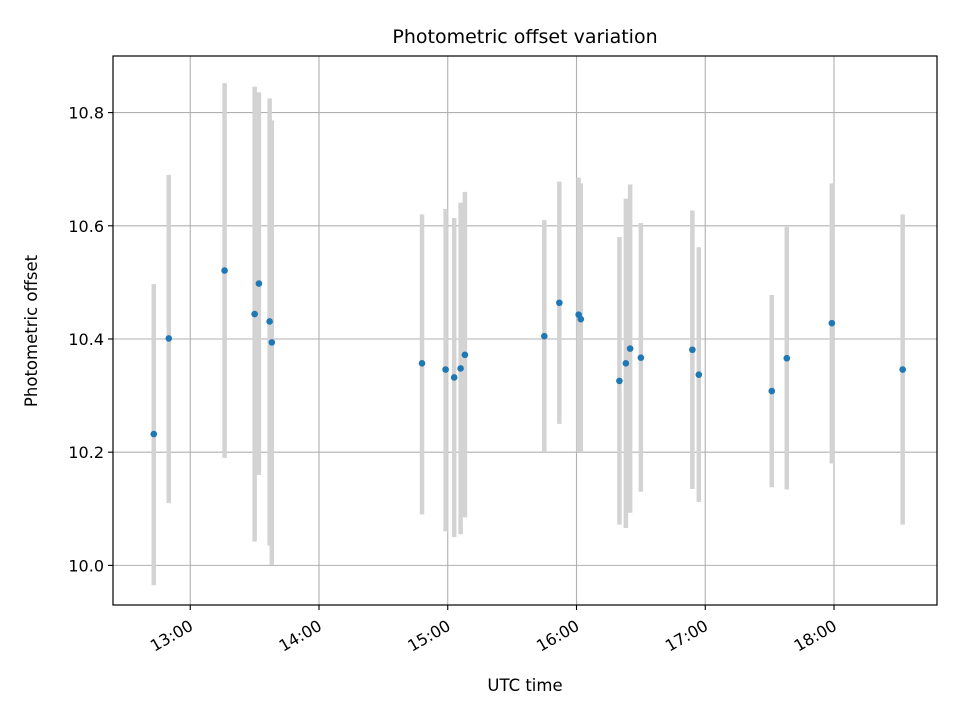  What do you see at coordinates (86, 339) in the screenshot?
I see `y-tick-label: 10.4` at bounding box center [86, 339].